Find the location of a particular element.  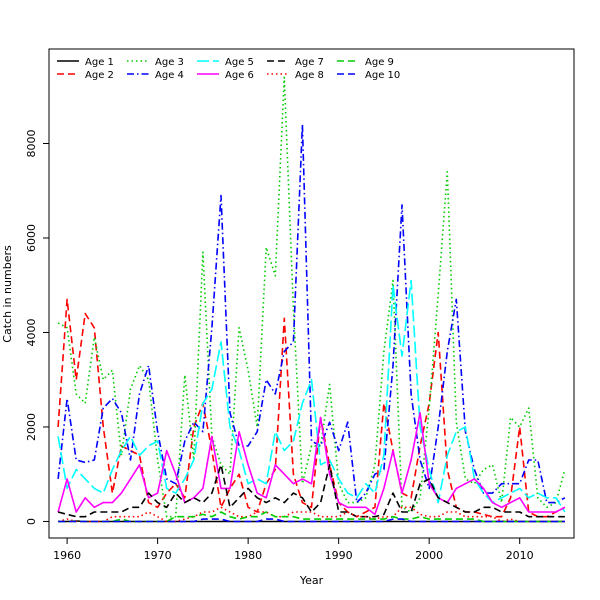

legend-entry: Age 9 is located at coordinates (379, 62).